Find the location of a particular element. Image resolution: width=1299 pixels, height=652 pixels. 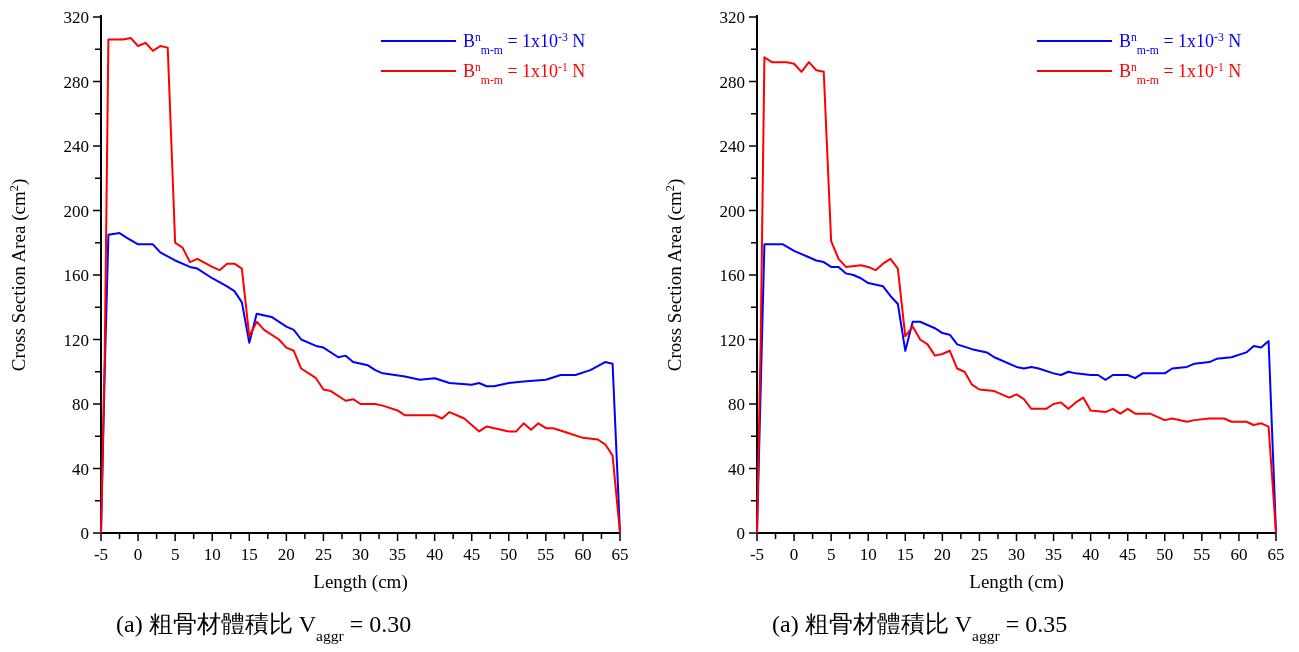

text: (a) 粗骨材體積比 V$_{aggr}$ = 0.35 is located at coordinates (920, 627).